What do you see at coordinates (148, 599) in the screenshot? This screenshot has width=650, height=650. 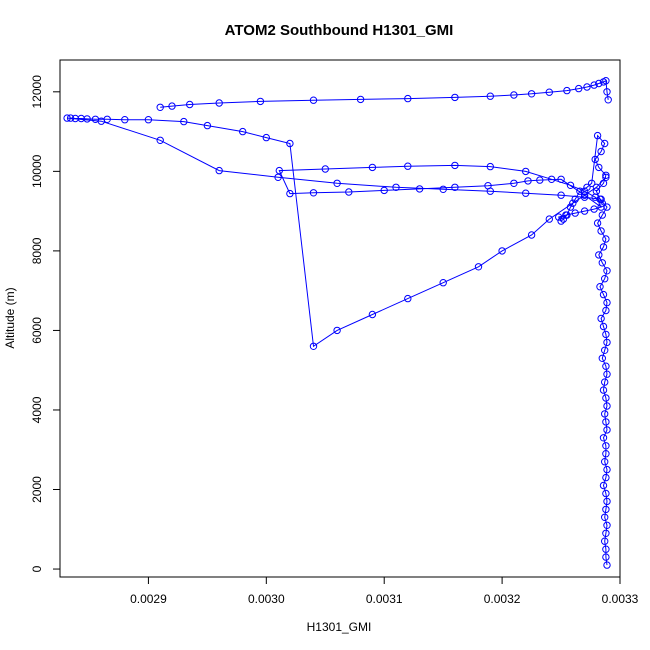 I see `x-tick-label: 0.0029` at bounding box center [148, 599].